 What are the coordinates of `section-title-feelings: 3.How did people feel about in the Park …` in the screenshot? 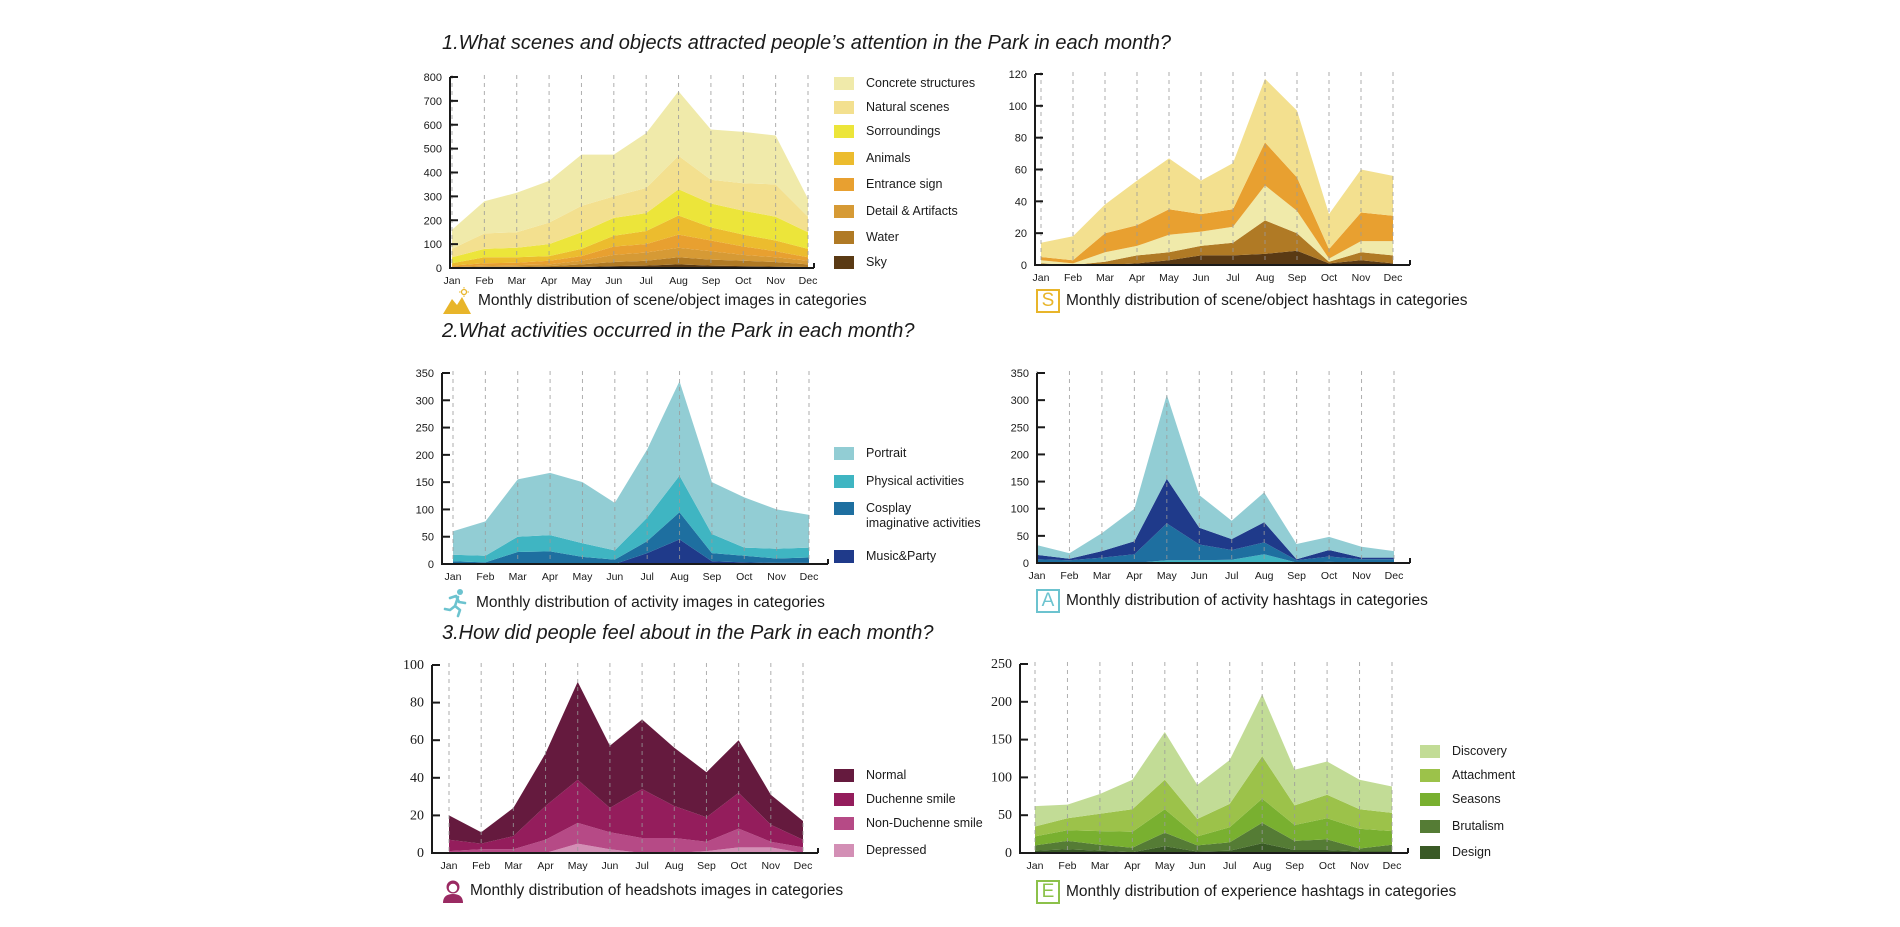 It's located at (688, 633).